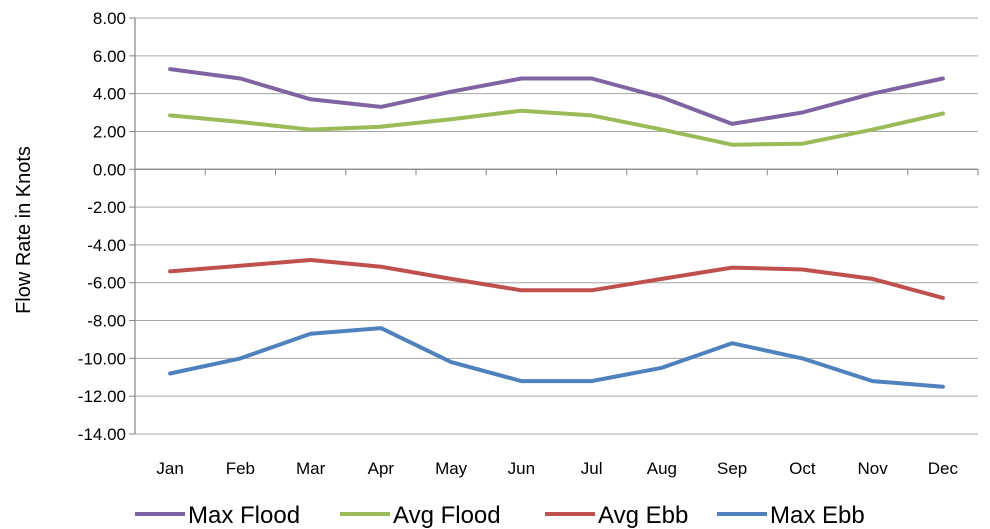 The image size is (990, 529). I want to click on x-tick-label: Feb, so click(240, 468).